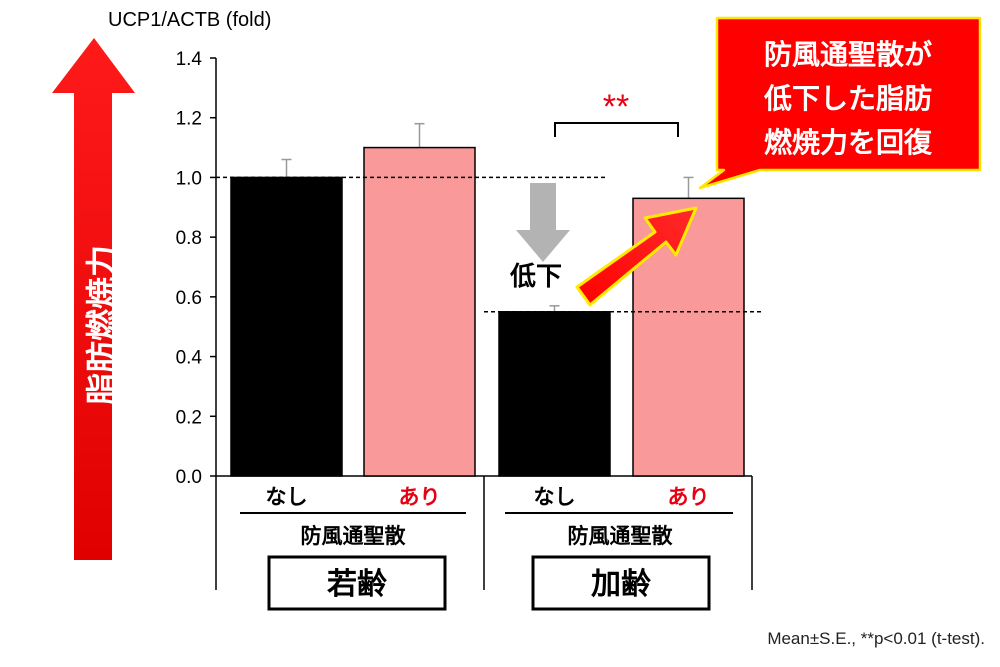 This screenshot has height=667, width=1000. I want to click on y-tick-label: 0.2, so click(189, 417).